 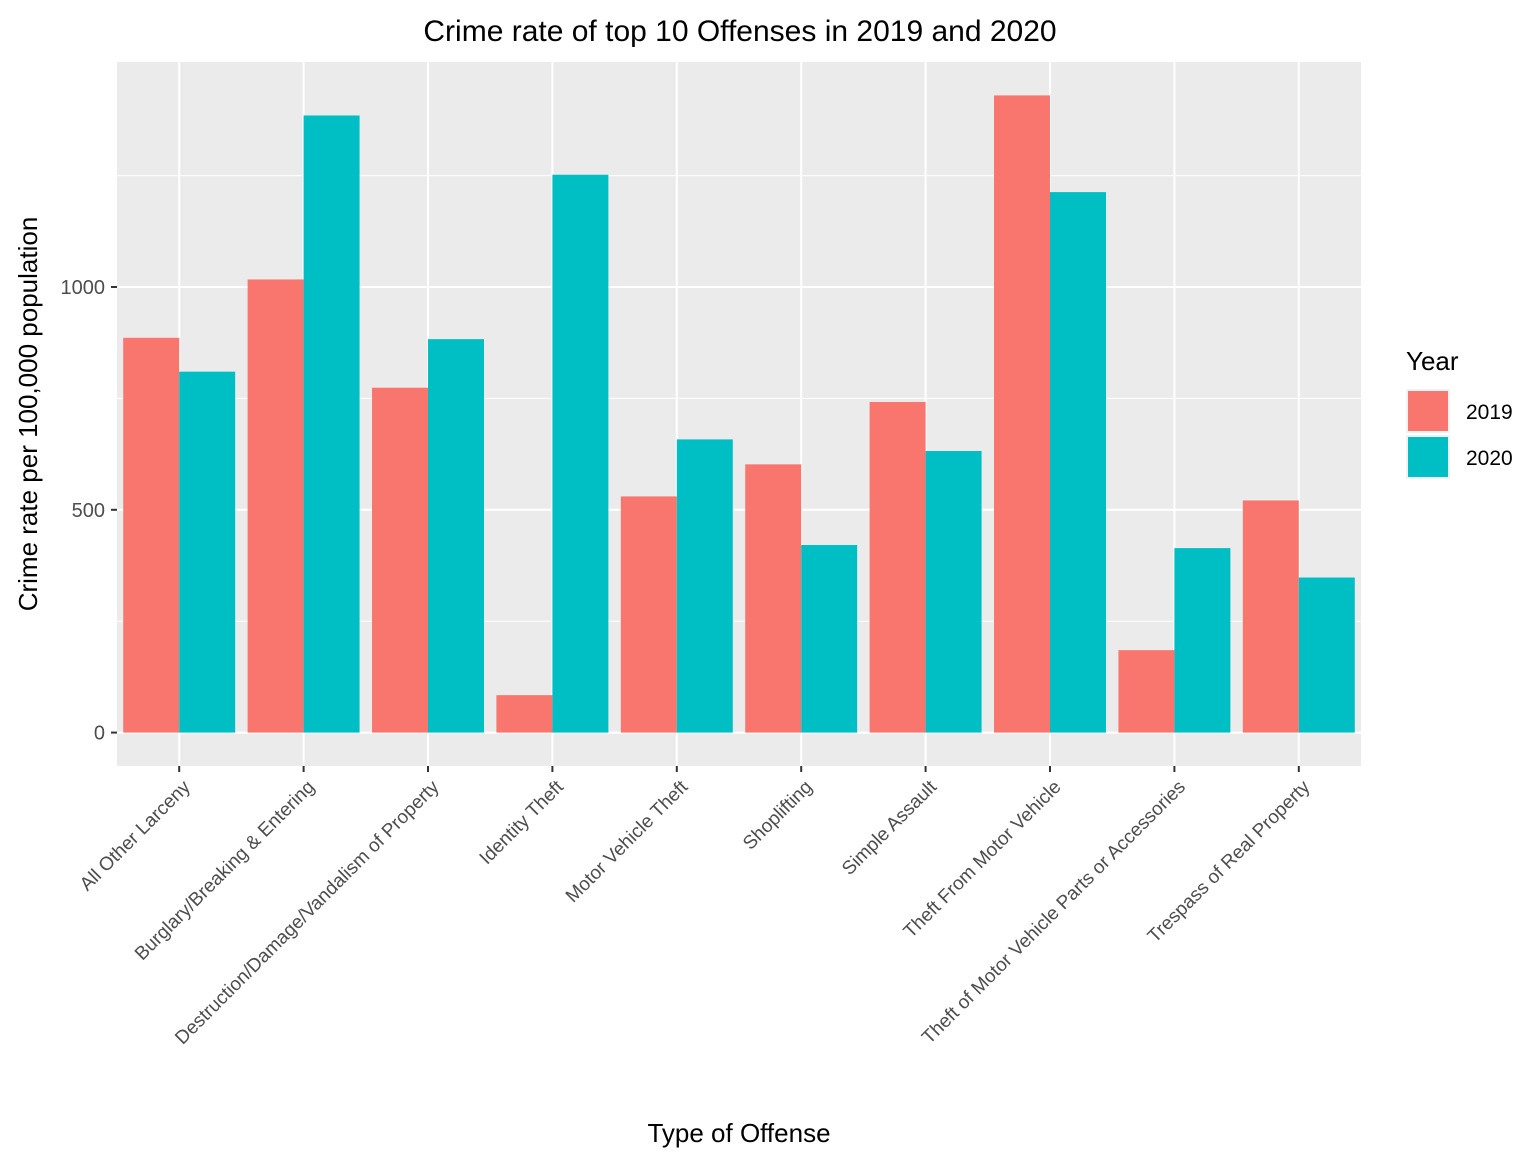 I want to click on legend: Year 2019 2020, so click(x=1459, y=412).